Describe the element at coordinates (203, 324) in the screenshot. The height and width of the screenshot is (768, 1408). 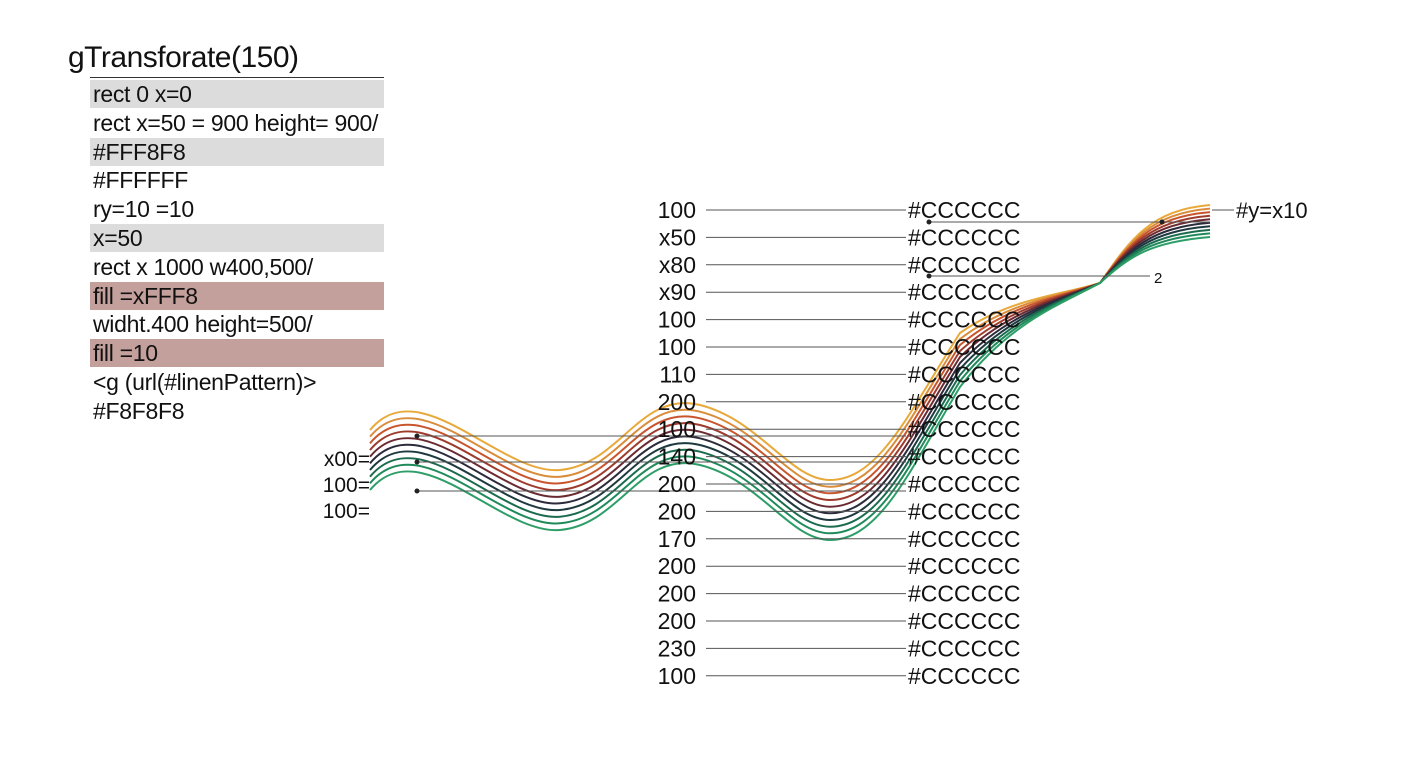
I see `code-line: widht.400 height=500/` at that location.